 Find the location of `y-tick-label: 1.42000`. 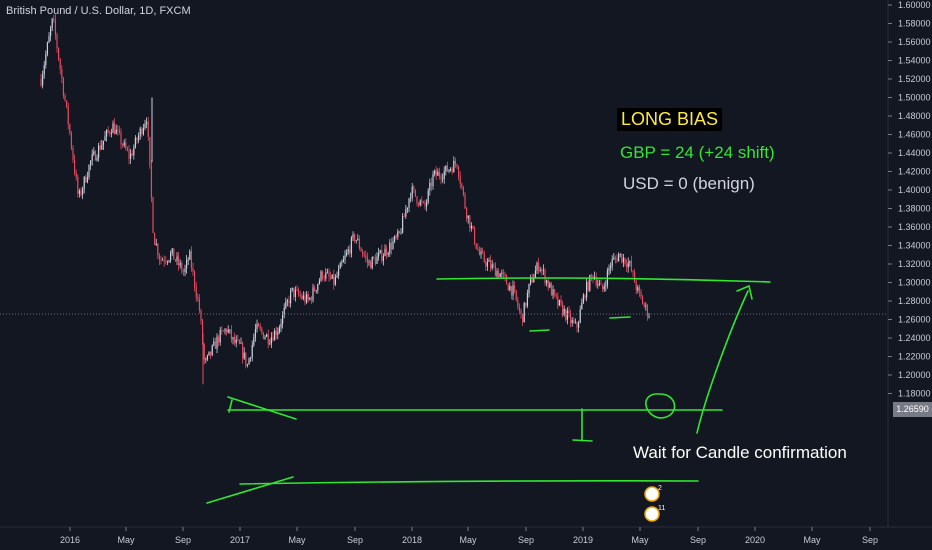

y-tick-label: 1.42000 is located at coordinates (914, 172).